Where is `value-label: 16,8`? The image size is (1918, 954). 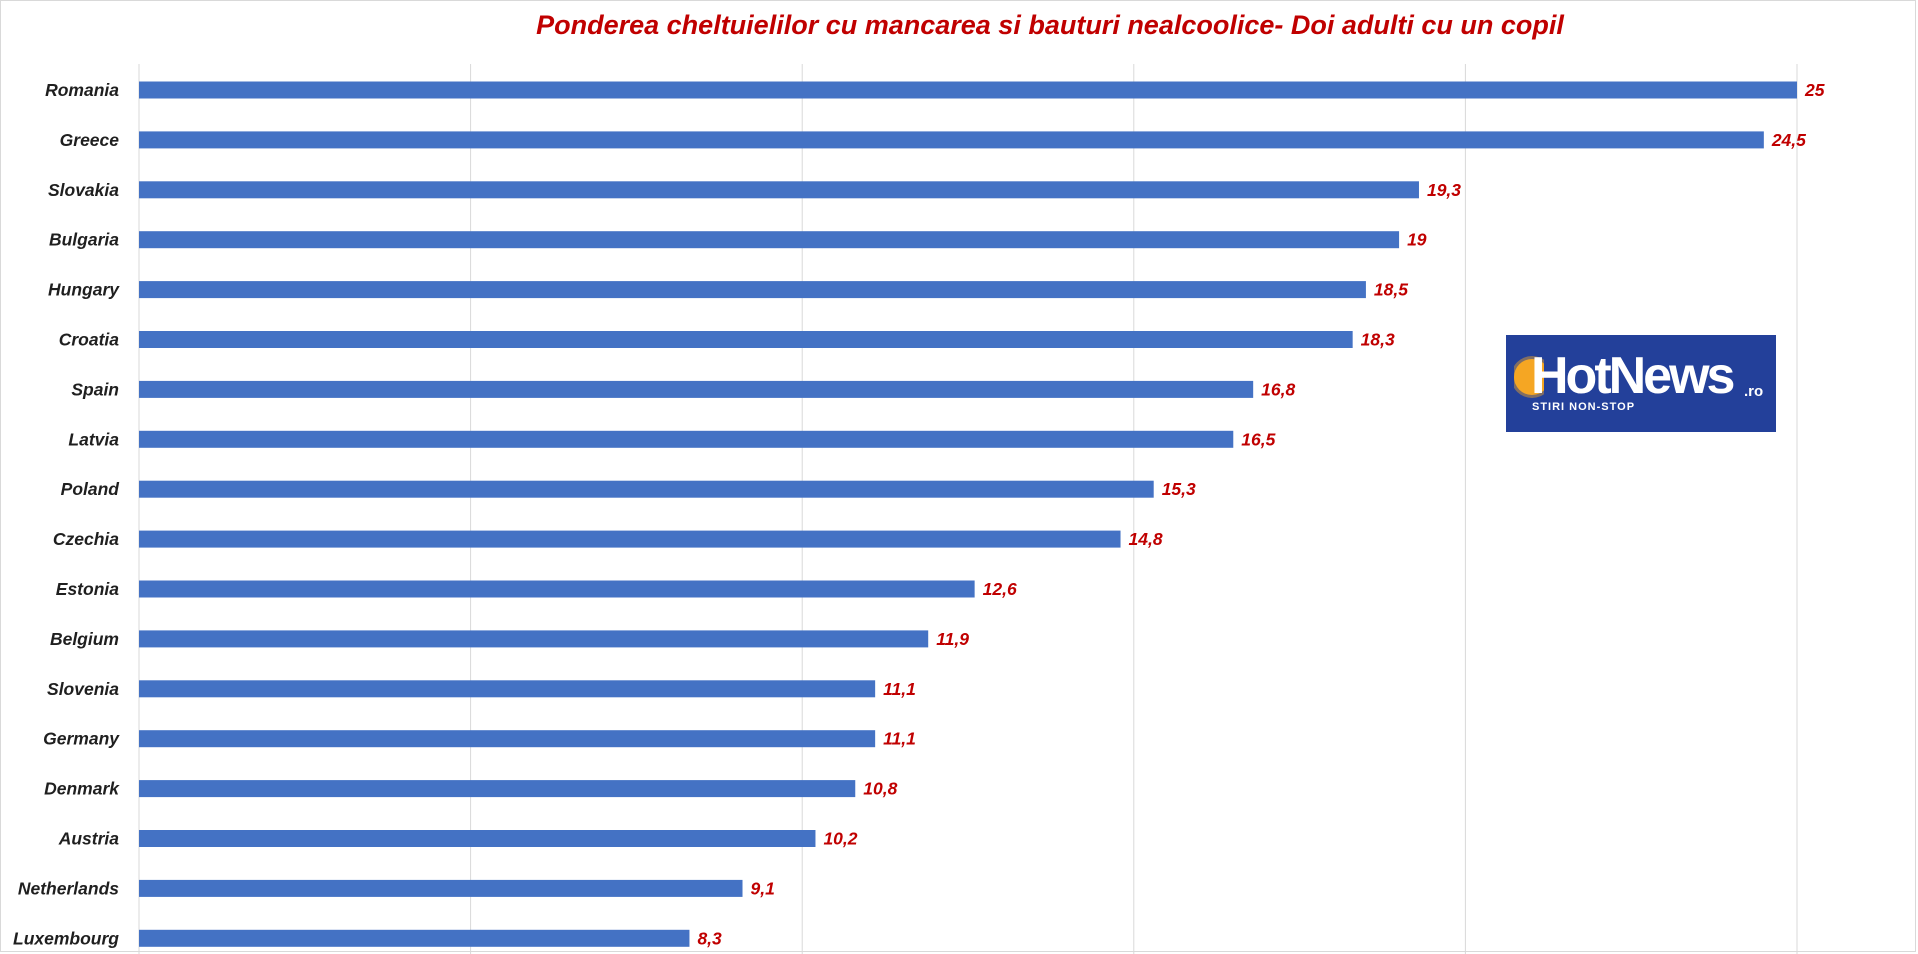 value-label: 16,8 is located at coordinates (1278, 389).